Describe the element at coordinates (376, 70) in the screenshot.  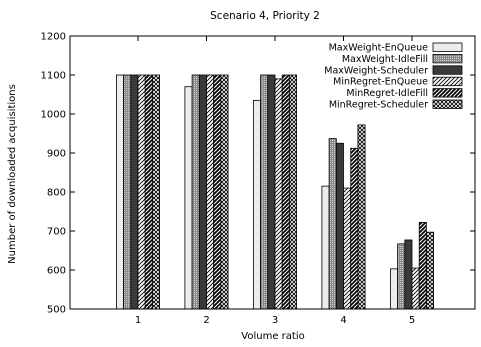
I see `legend-label: MaxWeight-Scheduler` at that location.